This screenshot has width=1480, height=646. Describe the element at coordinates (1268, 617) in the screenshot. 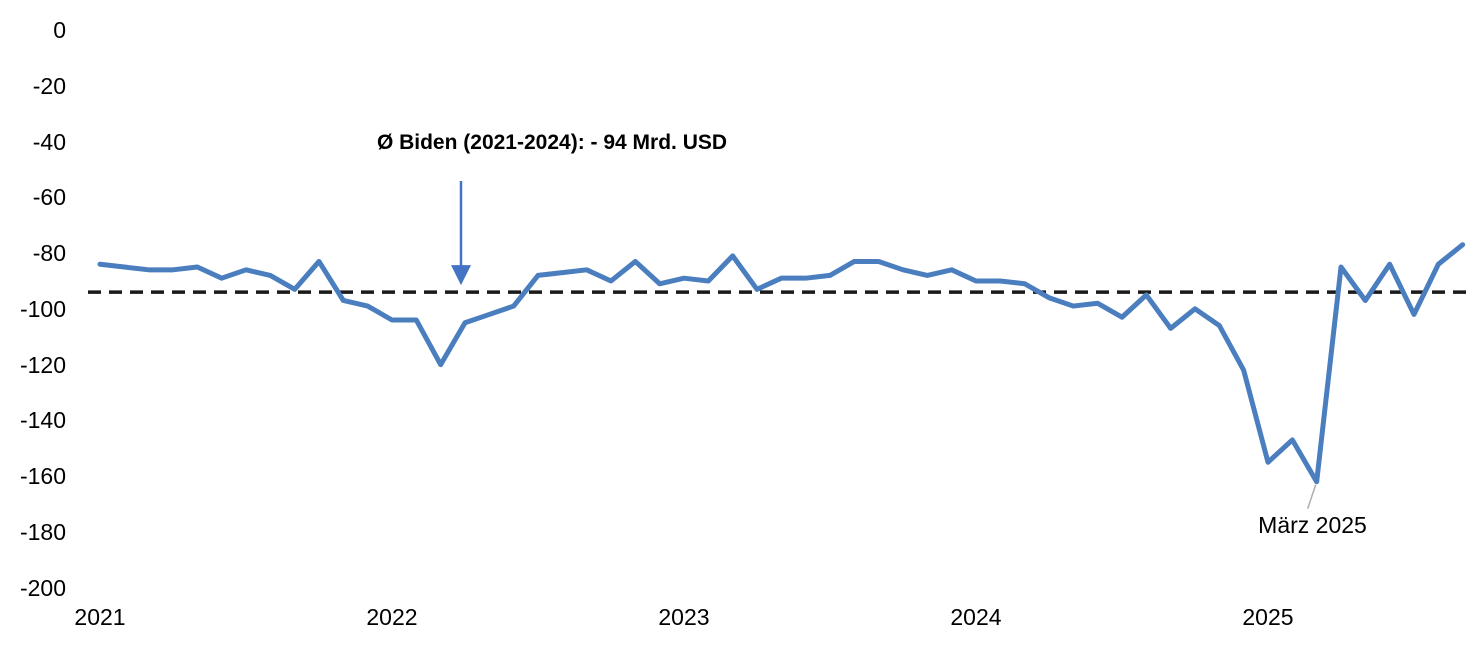

I see `x-axis-tick-label: 2025` at that location.